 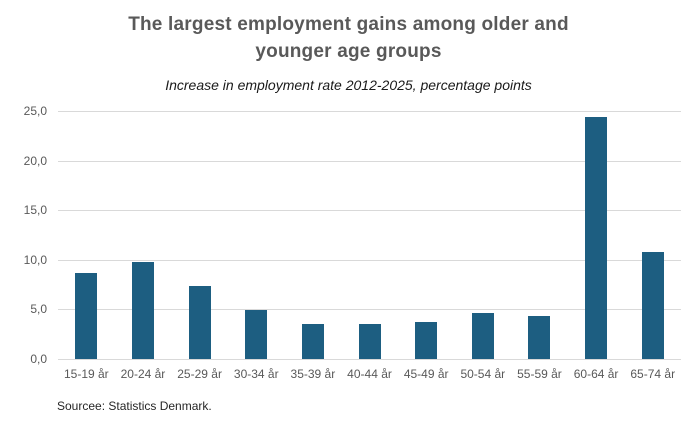 I want to click on x-tick-label: 30-34 år, so click(x=256, y=374).